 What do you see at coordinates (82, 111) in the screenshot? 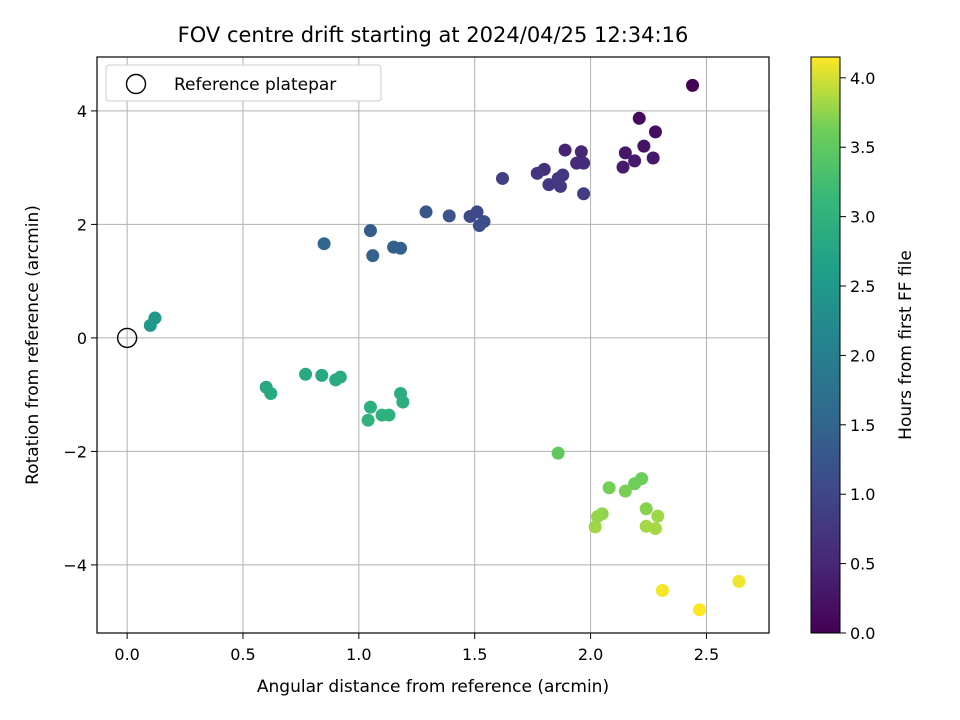
I see `y-tick-label: 4` at bounding box center [82, 111].